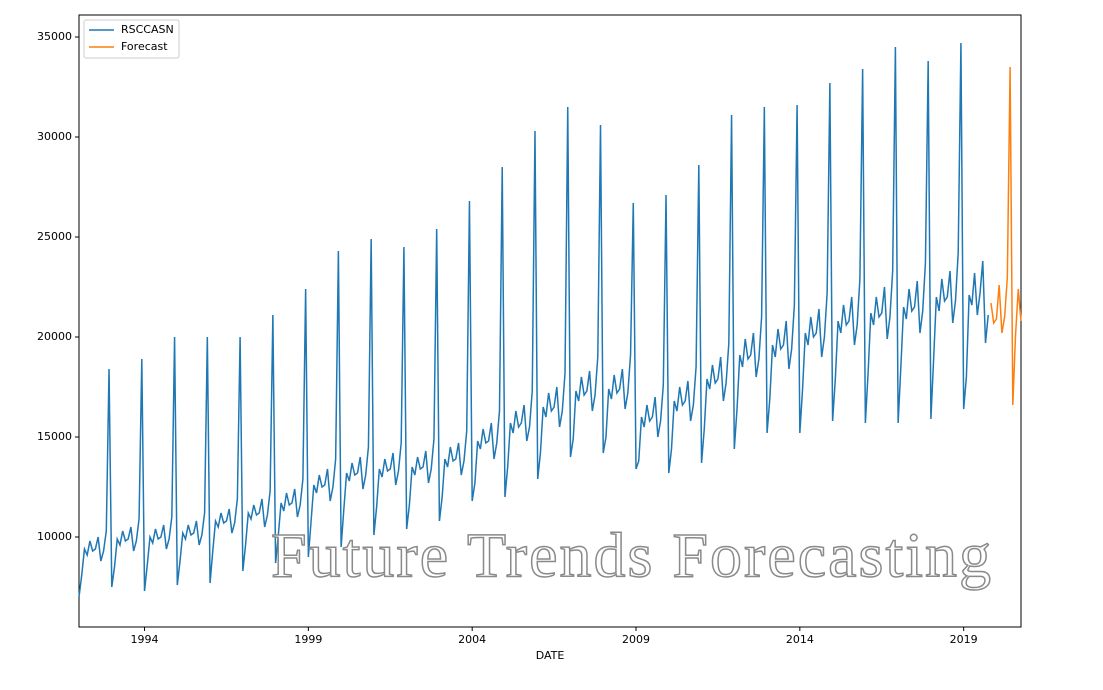  What do you see at coordinates (308, 639) in the screenshot?
I see `x-tick-label: 1999` at bounding box center [308, 639].